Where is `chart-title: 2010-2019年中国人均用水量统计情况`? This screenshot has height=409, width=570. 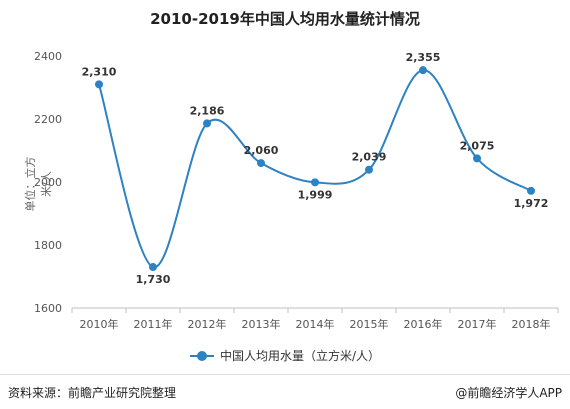 chart-title: 2010-2019年中国人均用水量统计情况 is located at coordinates (285, 19).